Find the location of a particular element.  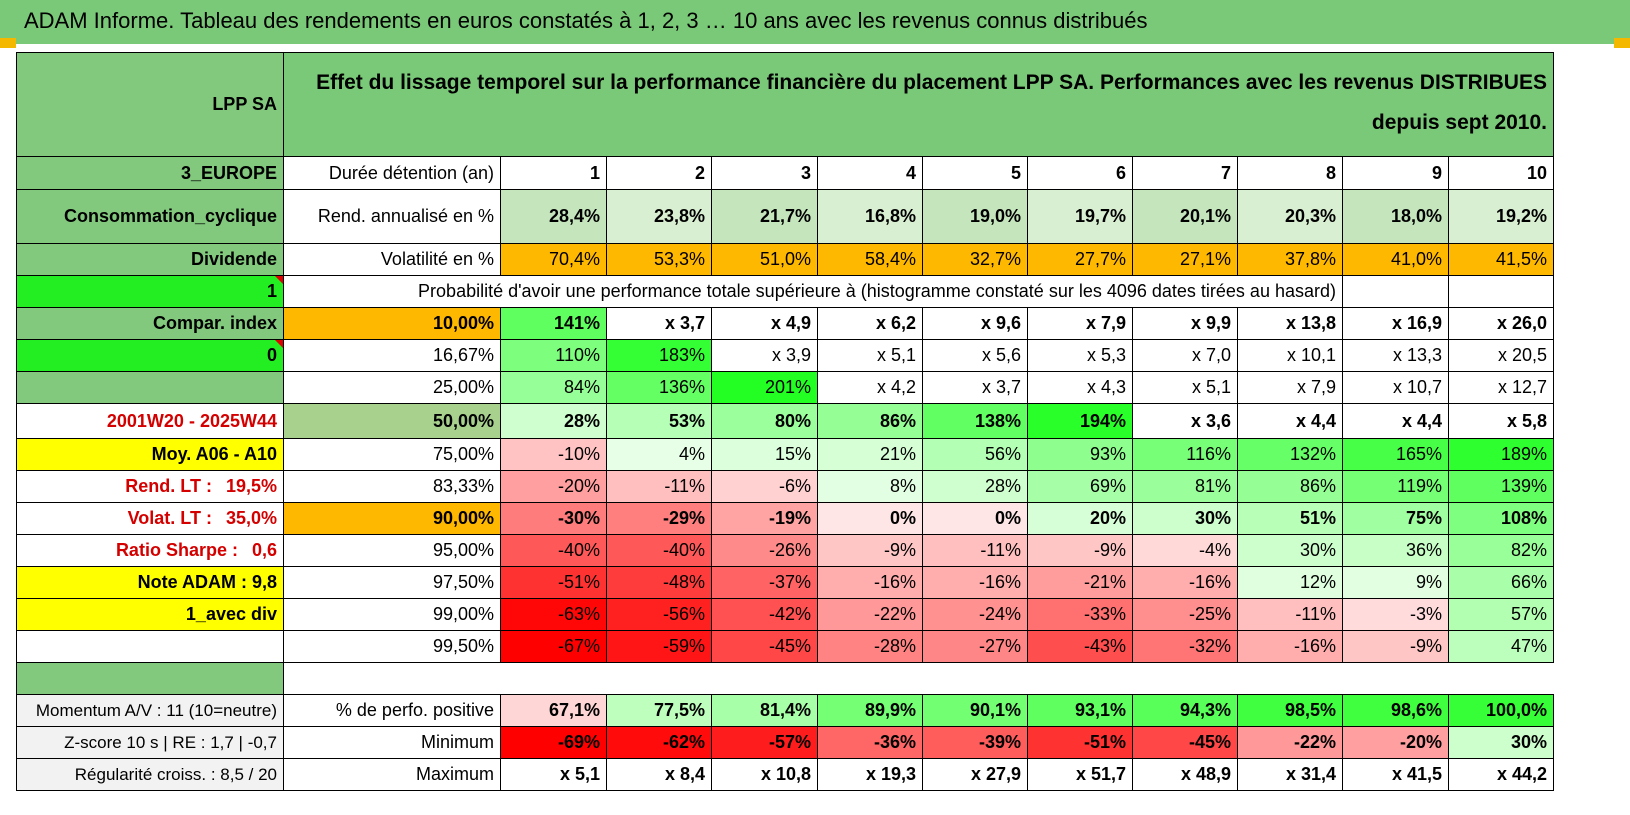

quantile-label: 10,00% is located at coordinates (392, 323).